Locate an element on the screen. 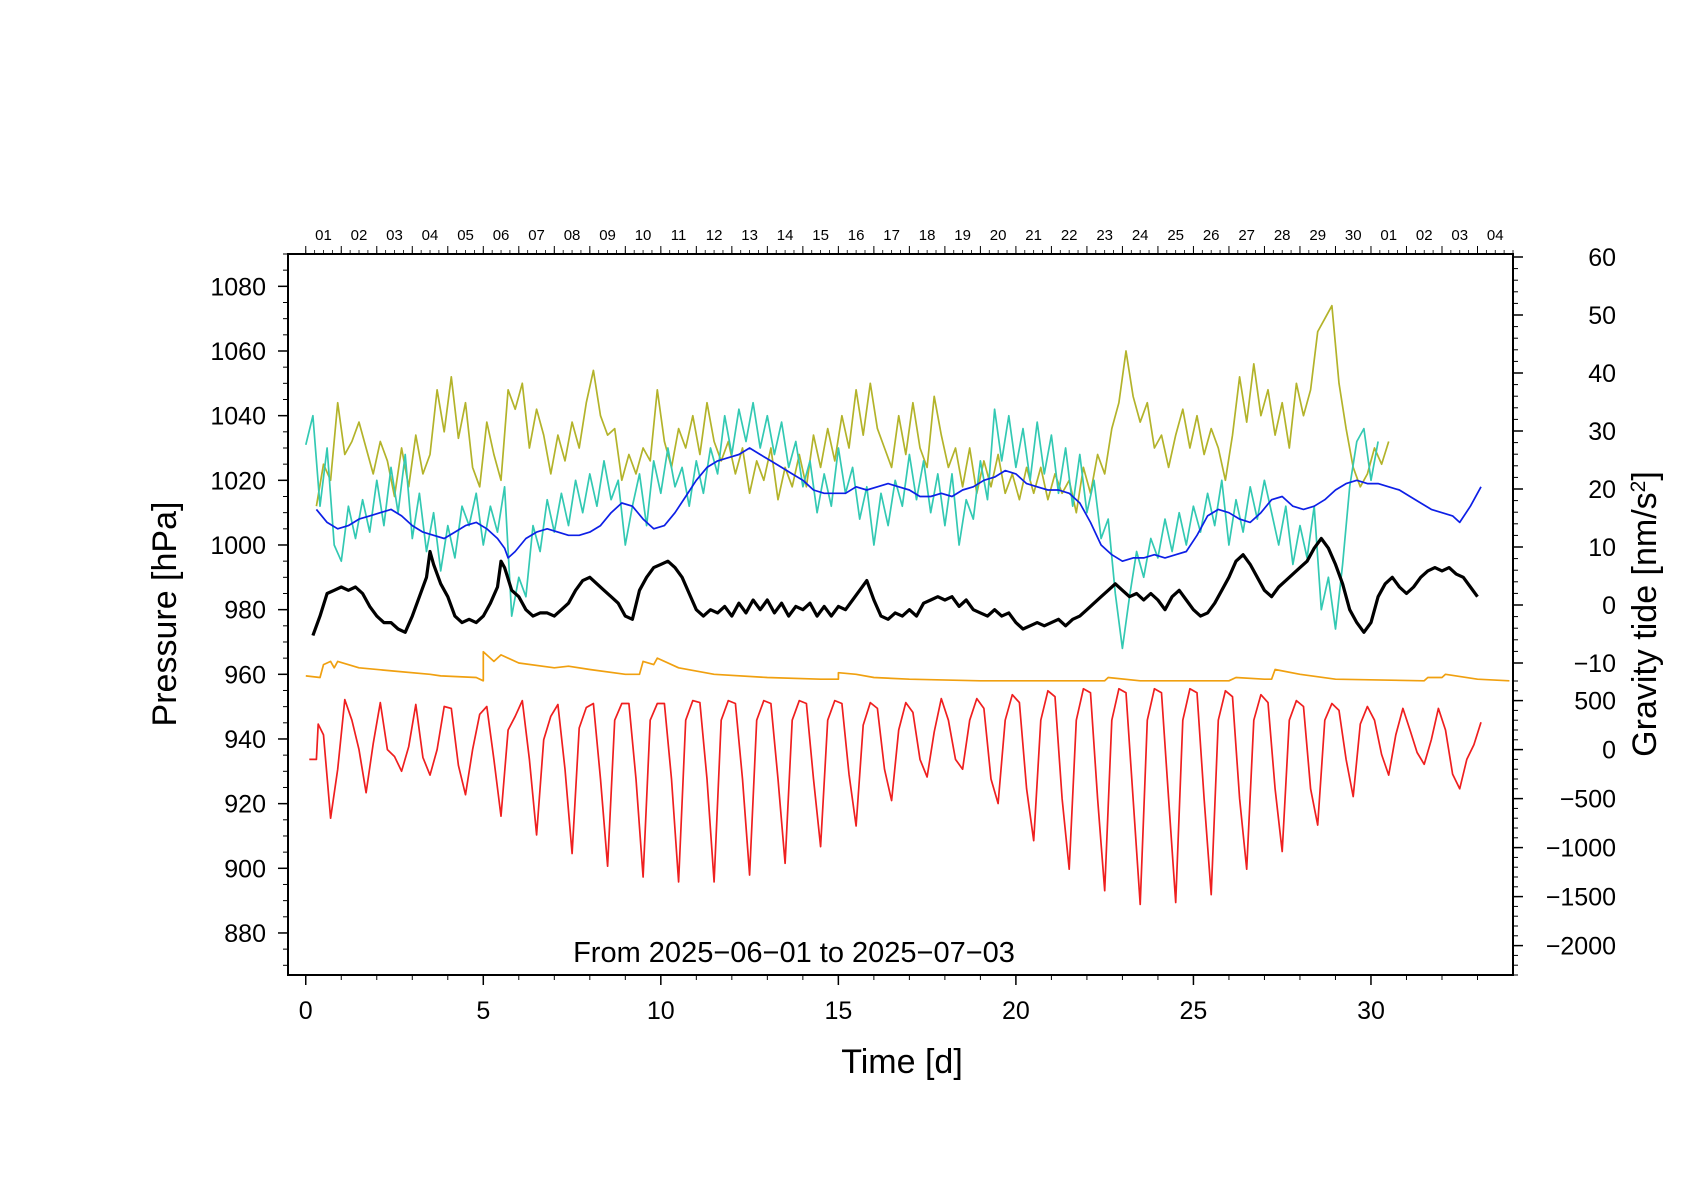 The image size is (1684, 1195). top-day-label: 27 is located at coordinates (1246, 235).